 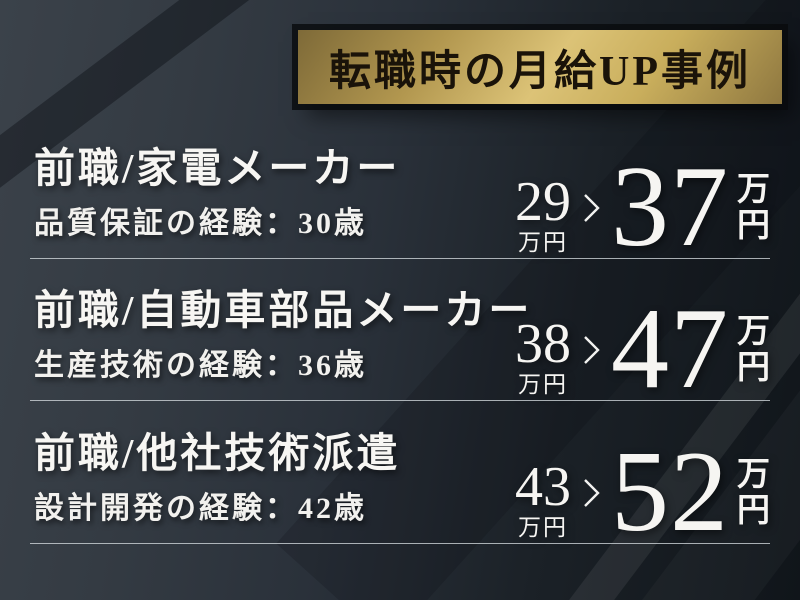 I want to click on case-experience: 品質保証の経験：30歳, so click(x=200, y=223).